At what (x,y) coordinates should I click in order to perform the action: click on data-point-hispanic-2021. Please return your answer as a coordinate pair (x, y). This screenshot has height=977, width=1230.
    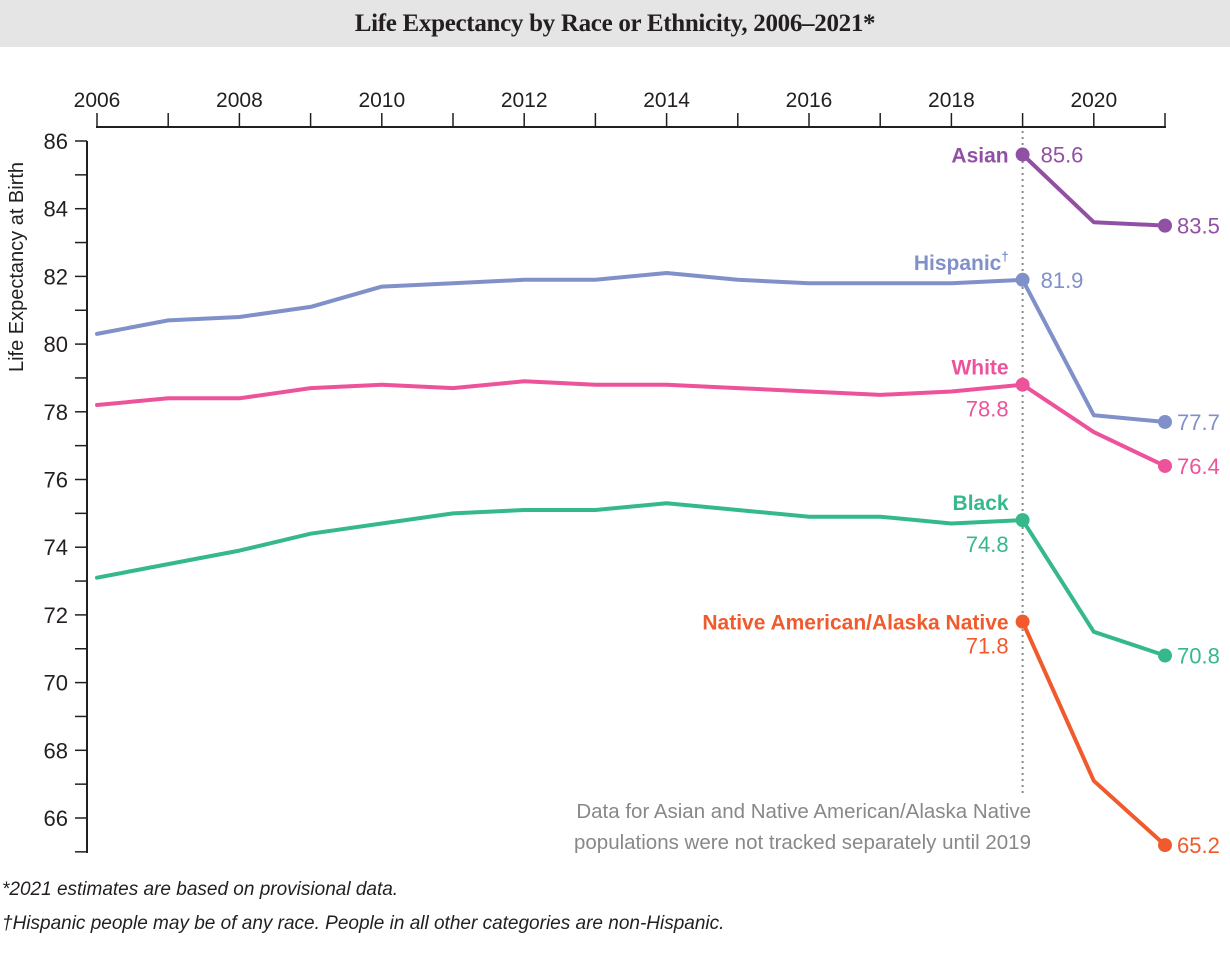
    Looking at the image, I should click on (1165, 421).